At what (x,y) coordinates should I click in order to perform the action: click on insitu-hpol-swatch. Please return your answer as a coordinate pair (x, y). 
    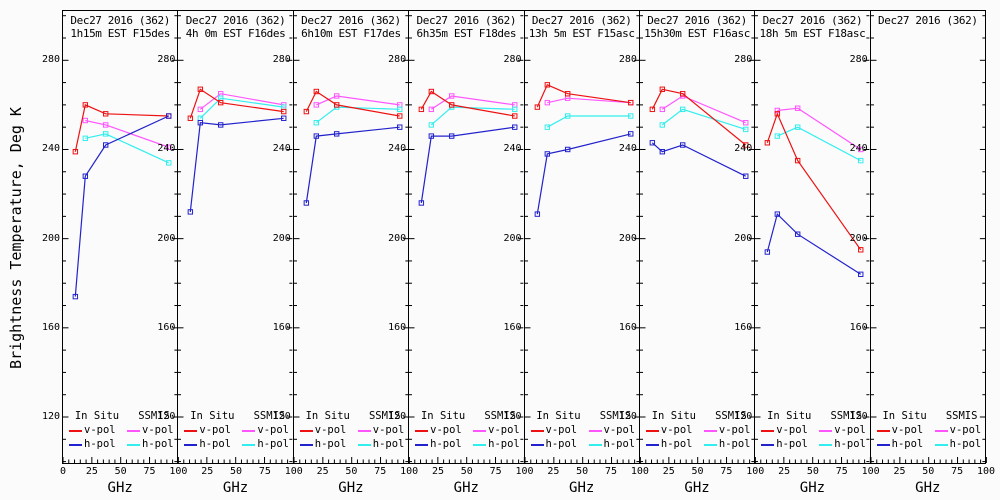
    Looking at the image, I should click on (75, 445).